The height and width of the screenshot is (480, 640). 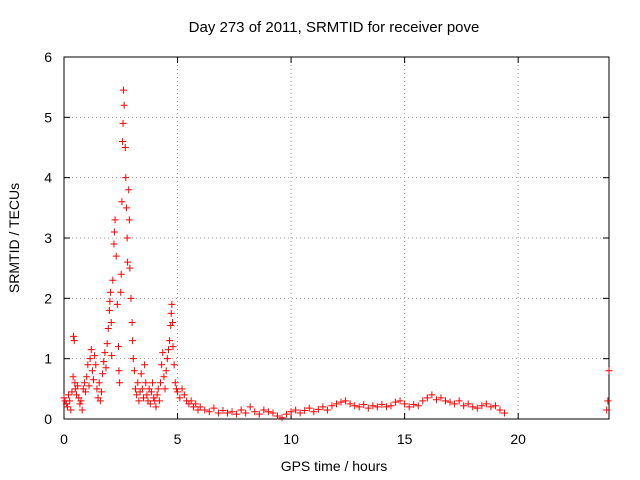 I want to click on x-tick-label: 5, so click(x=178, y=439).